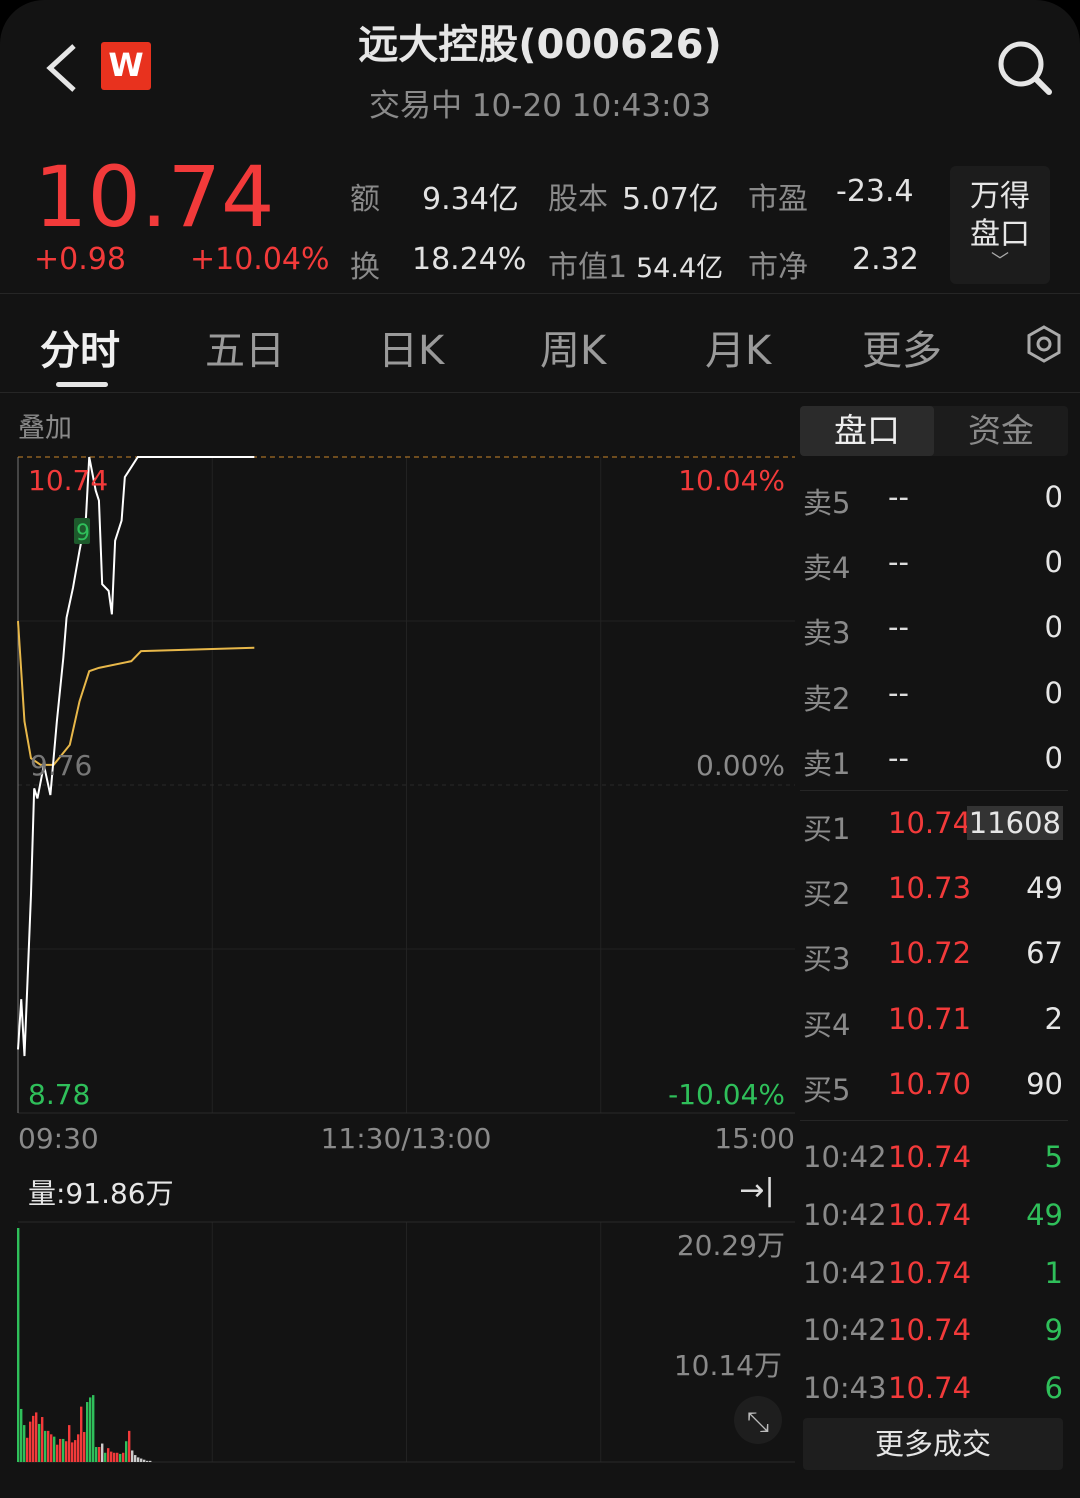 The image size is (1080, 1498). I want to click on expand-icon: ⤡, so click(758, 1421).